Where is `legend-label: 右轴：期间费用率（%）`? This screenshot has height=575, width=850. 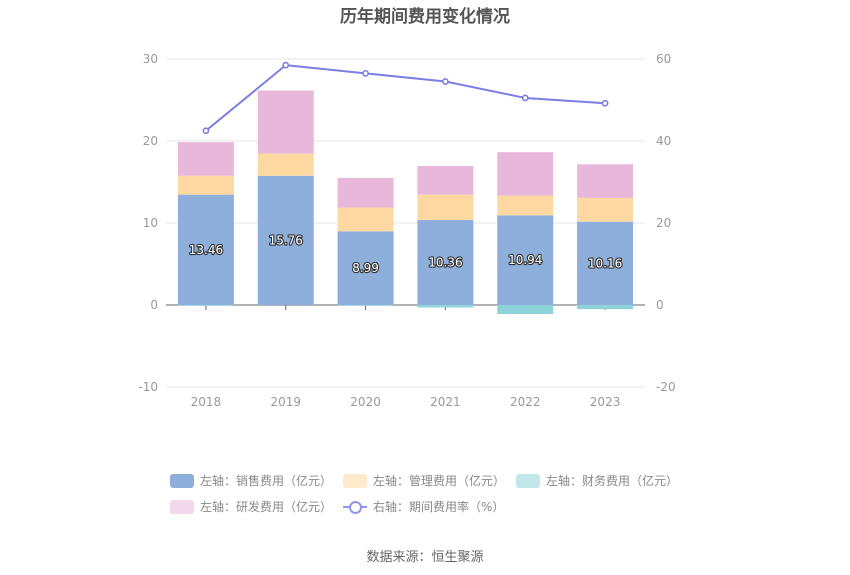
legend-label: 右轴：期间费用率（%） is located at coordinates (439, 507).